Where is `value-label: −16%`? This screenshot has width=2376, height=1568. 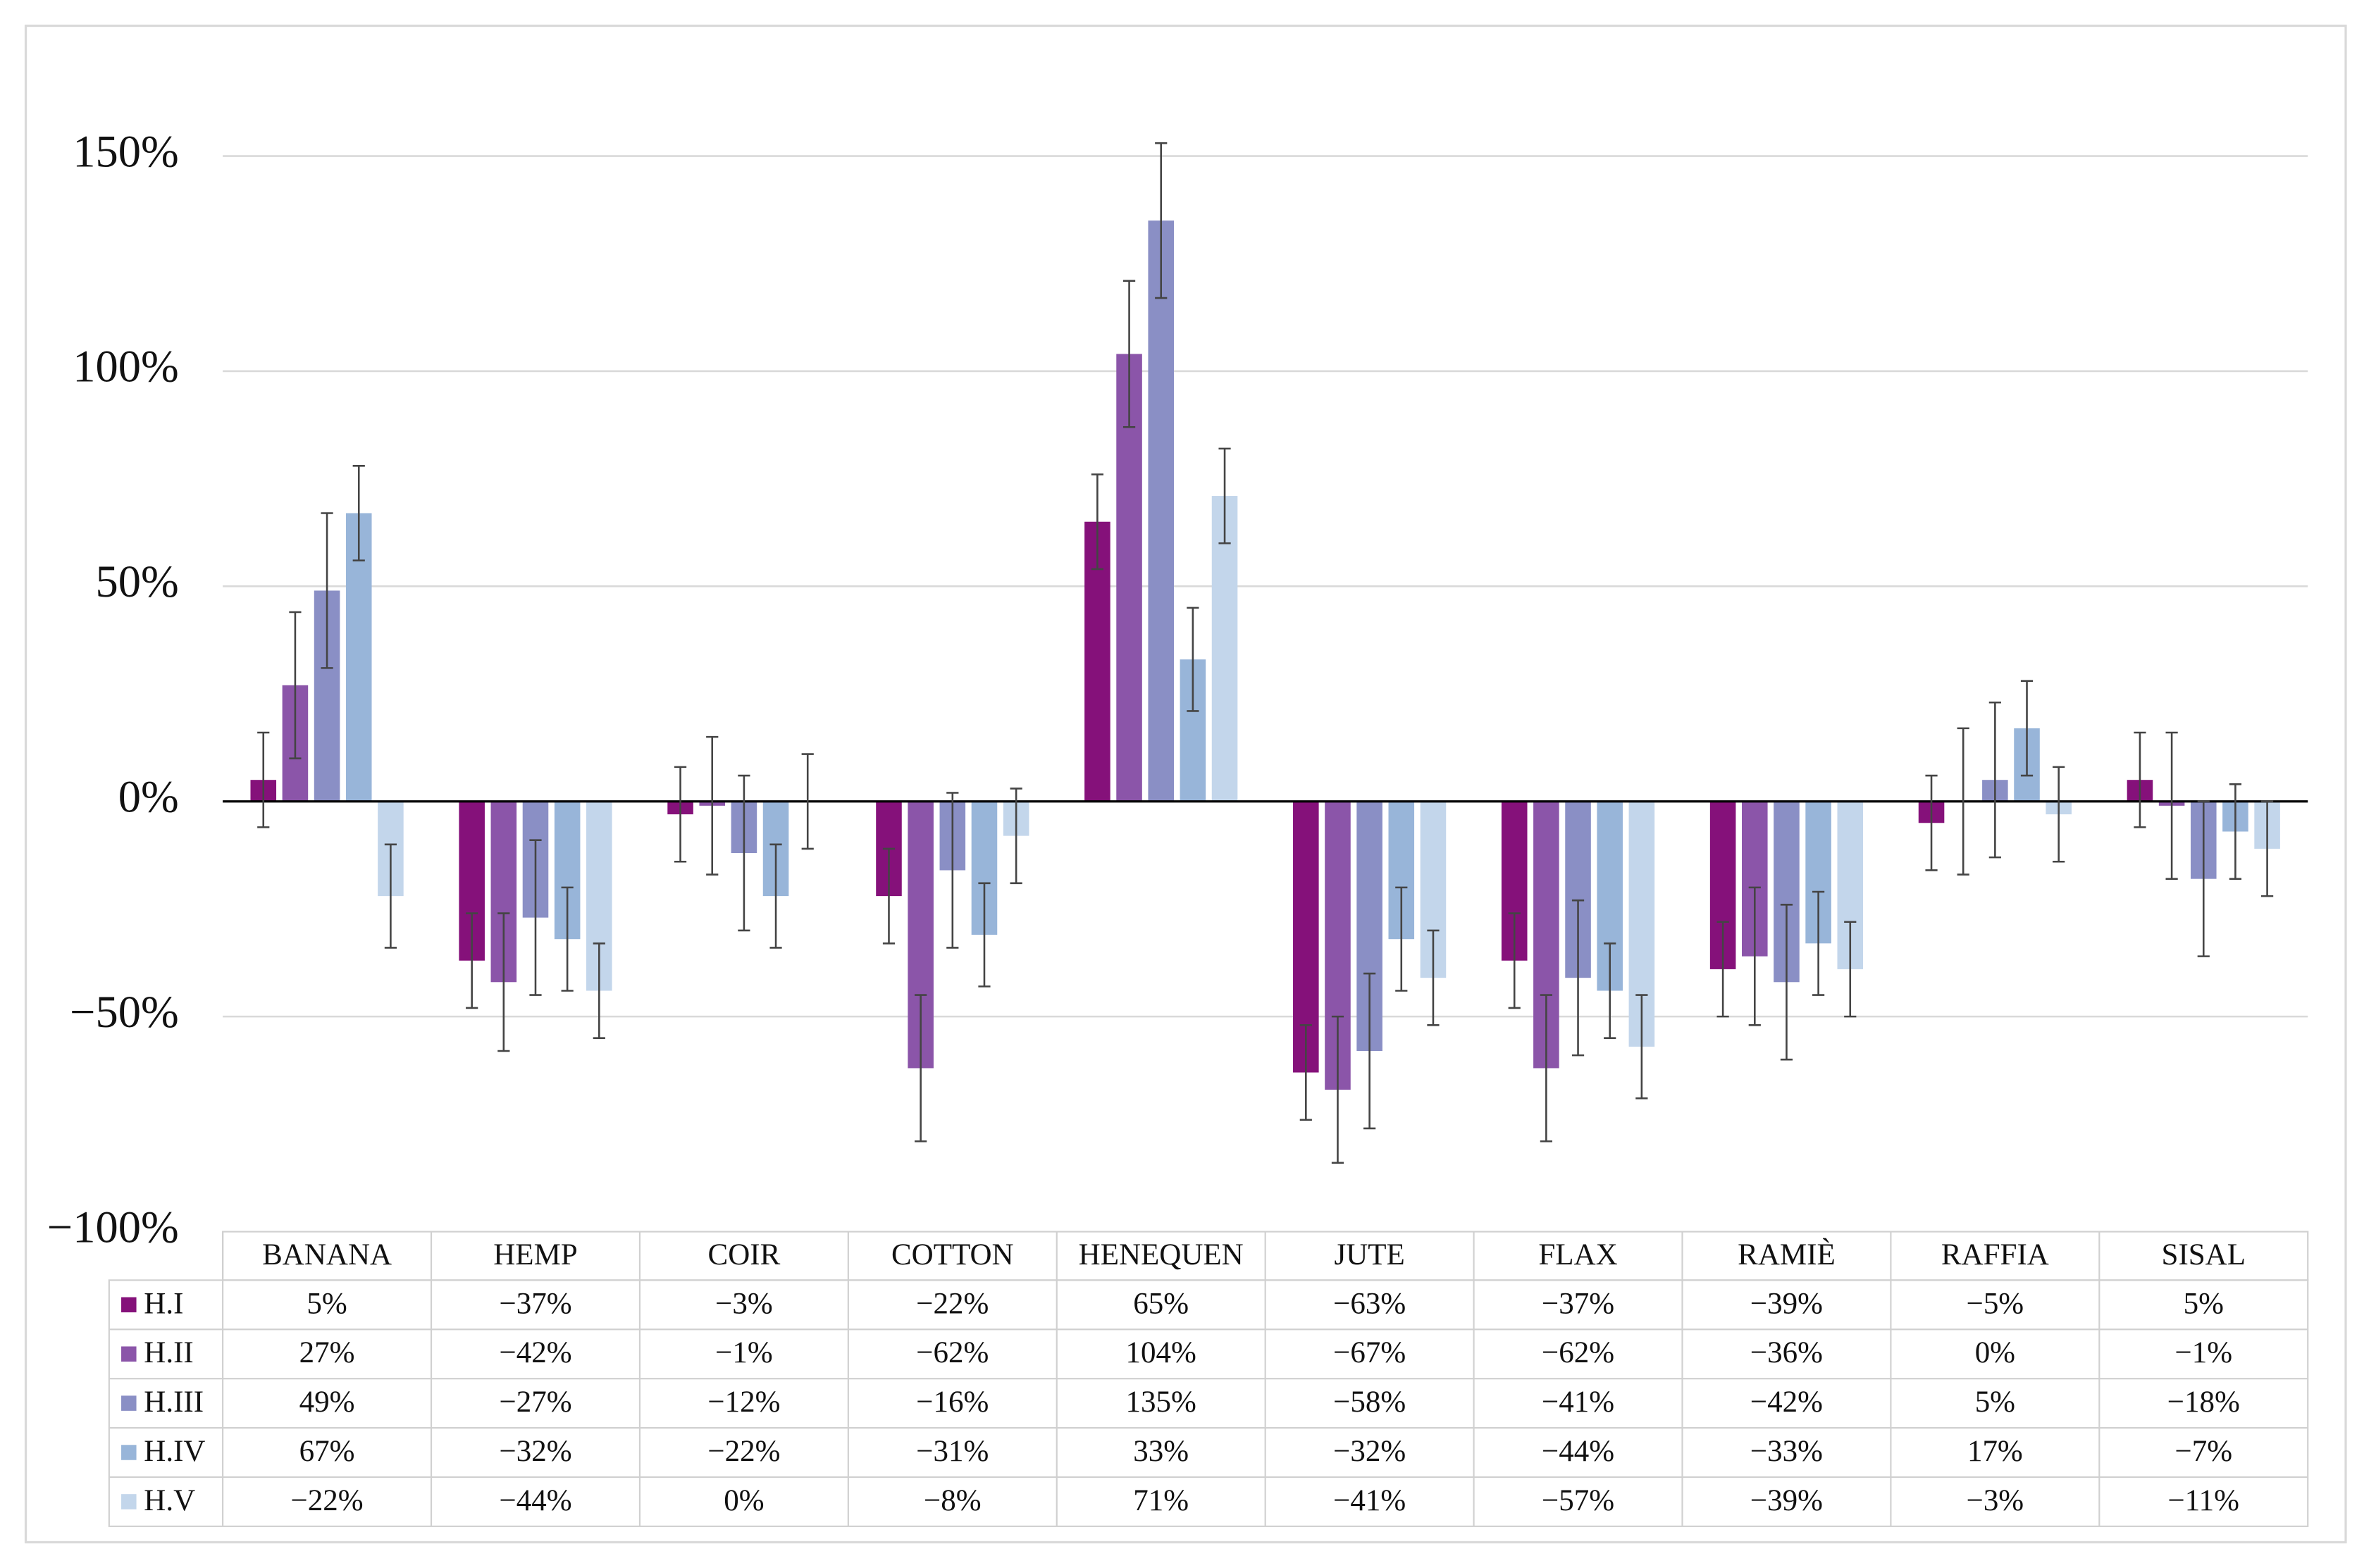 value-label: −16% is located at coordinates (952, 1402).